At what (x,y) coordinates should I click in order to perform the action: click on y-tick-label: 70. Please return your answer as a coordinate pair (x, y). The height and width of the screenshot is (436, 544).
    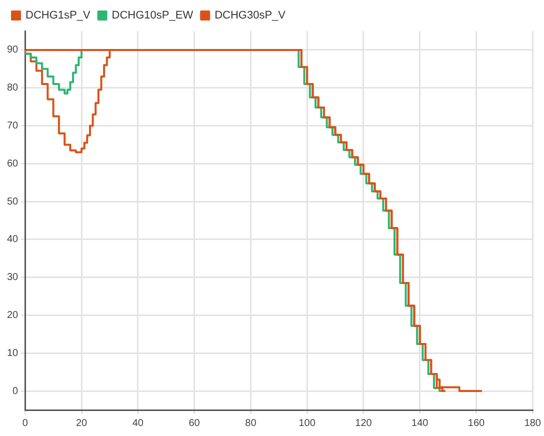
    Looking at the image, I should click on (13, 126).